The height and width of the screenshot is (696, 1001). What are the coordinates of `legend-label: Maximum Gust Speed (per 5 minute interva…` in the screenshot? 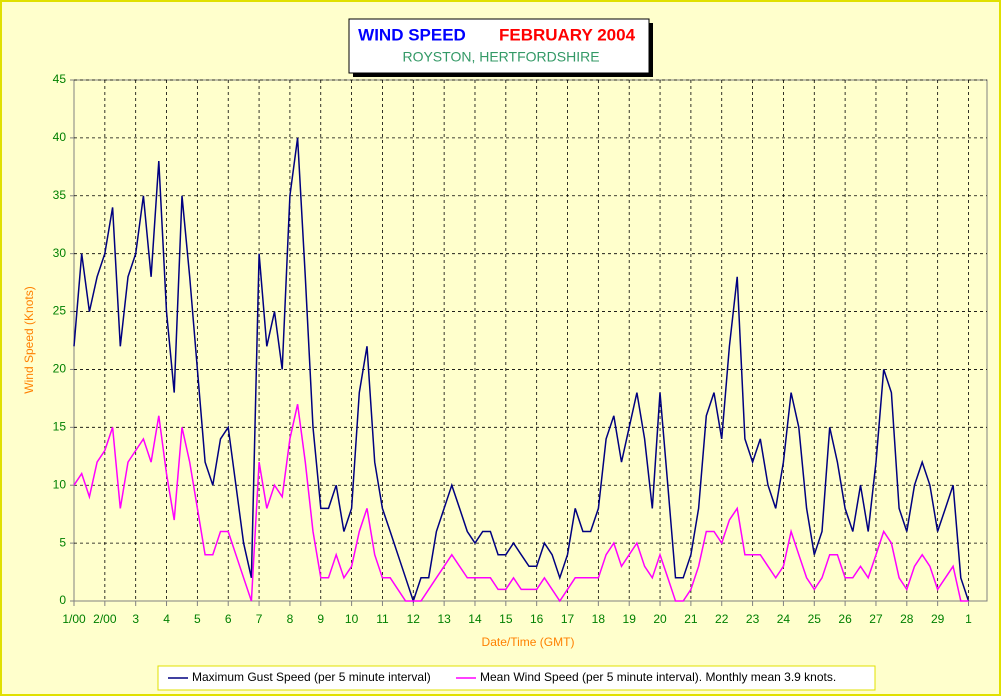 It's located at (311, 677).